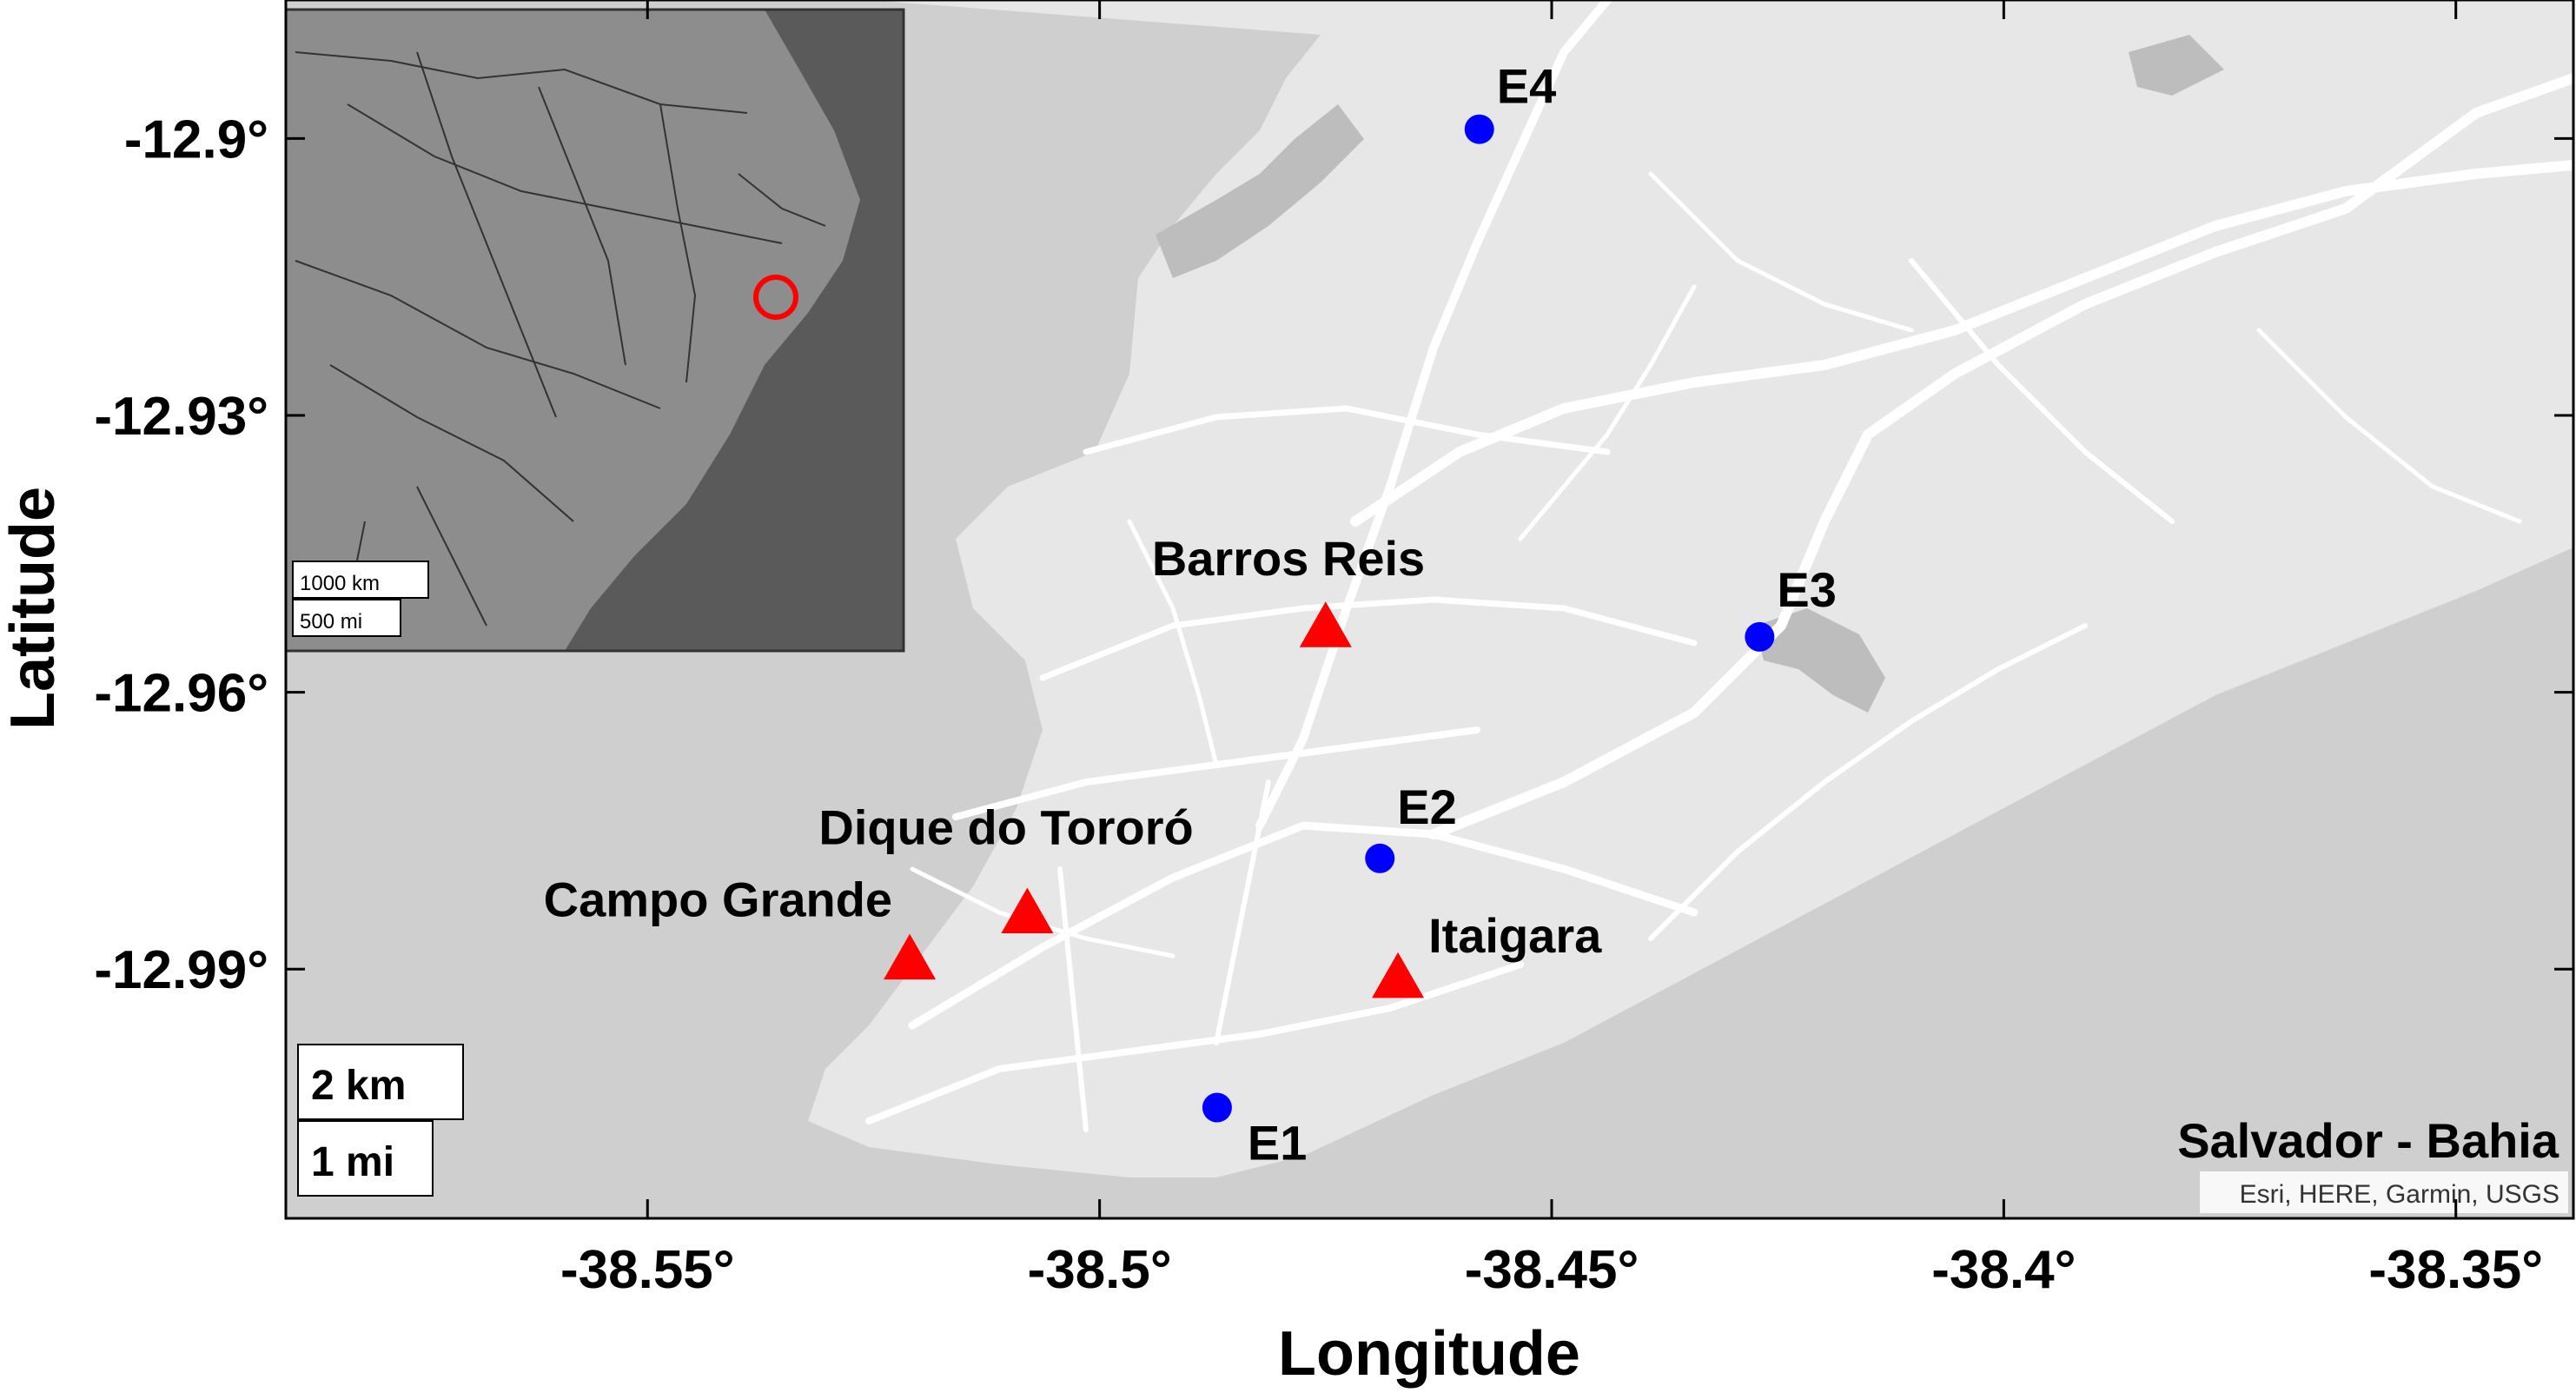 This screenshot has height=1393, width=2576. Describe the element at coordinates (2455, 1270) in the screenshot. I see `x-tick-label: -38.35°` at that location.